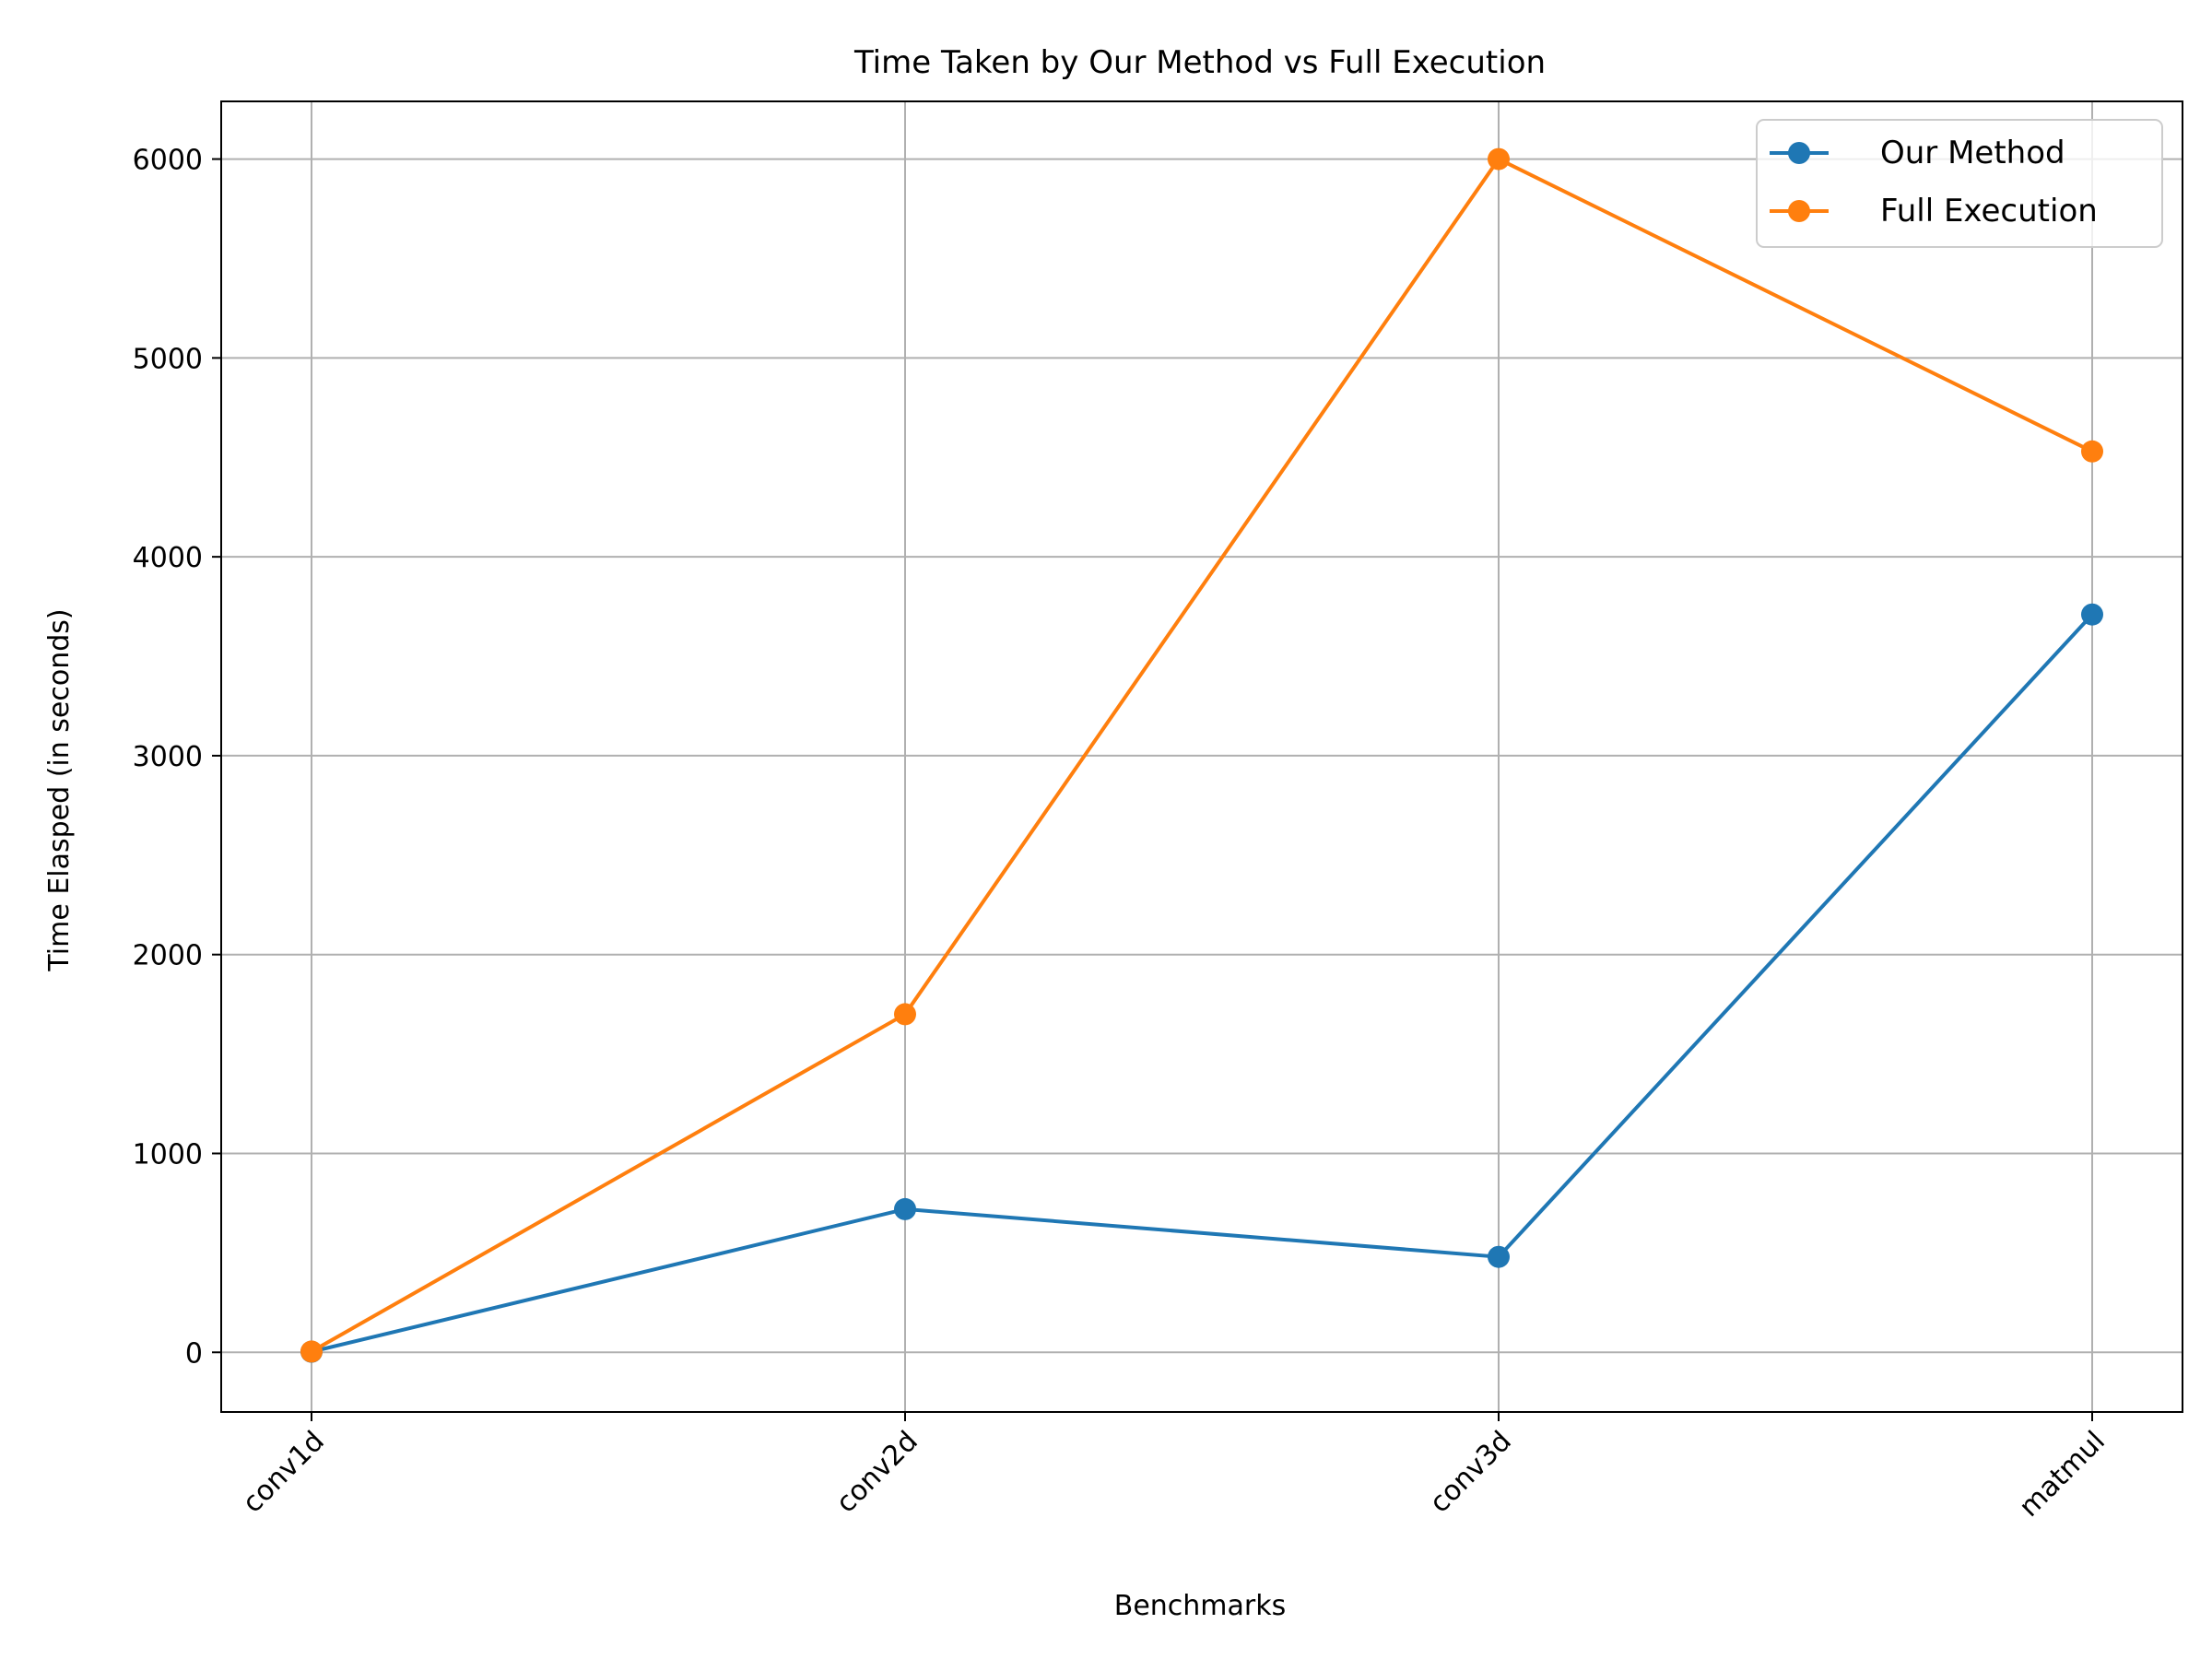  Describe the element at coordinates (168, 161) in the screenshot. I see `y-tick-label: 6000` at that location.